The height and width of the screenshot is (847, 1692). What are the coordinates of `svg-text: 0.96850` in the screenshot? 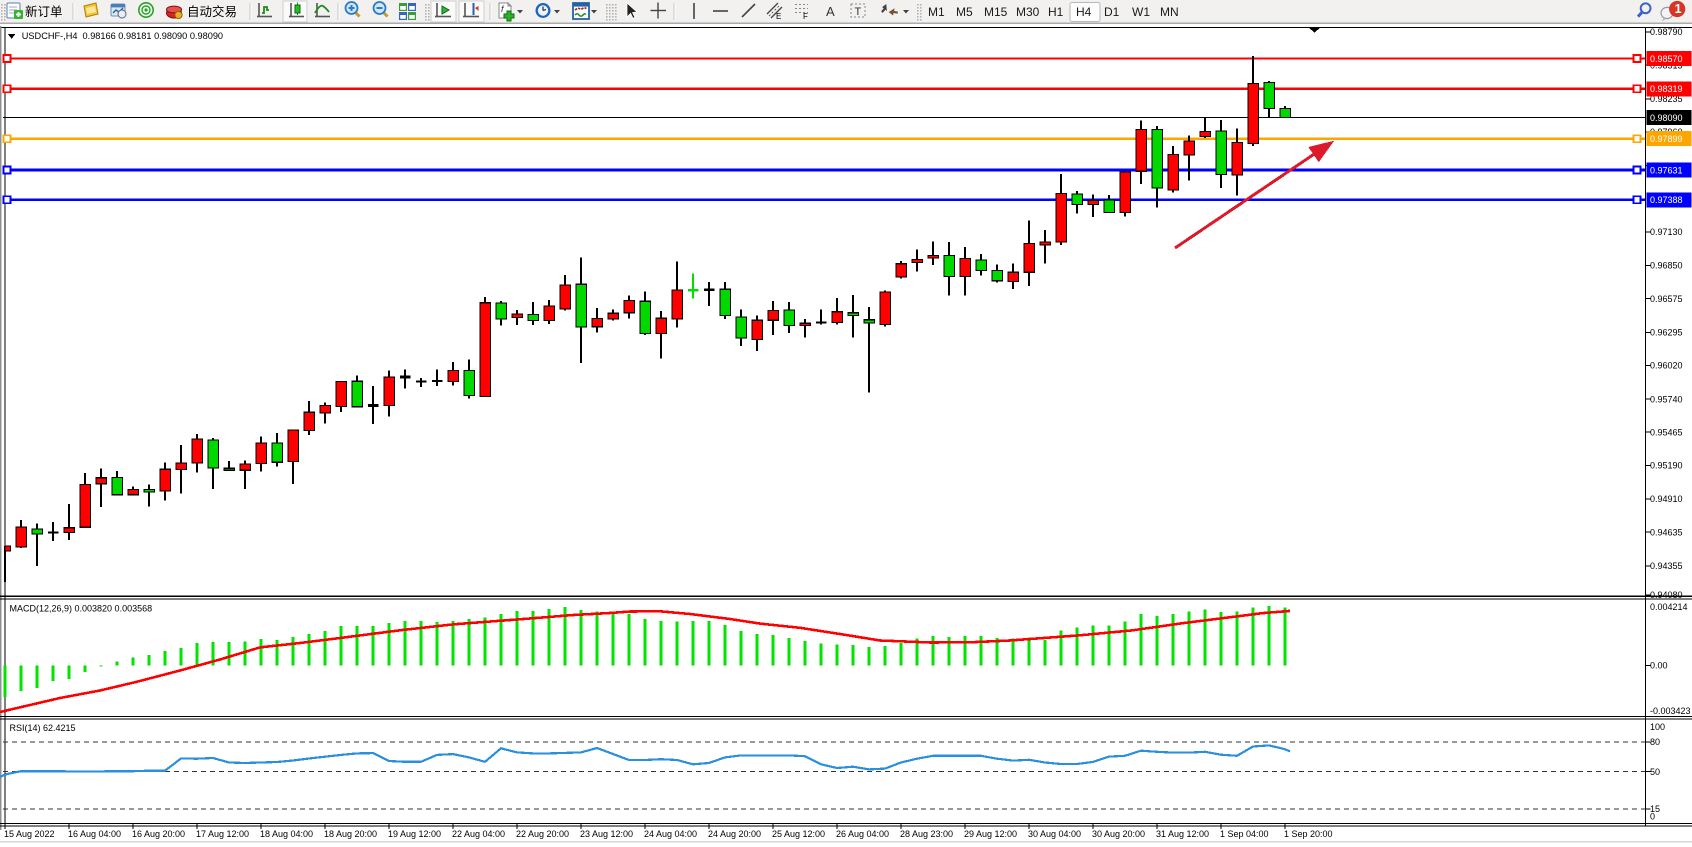 It's located at (1666, 266).